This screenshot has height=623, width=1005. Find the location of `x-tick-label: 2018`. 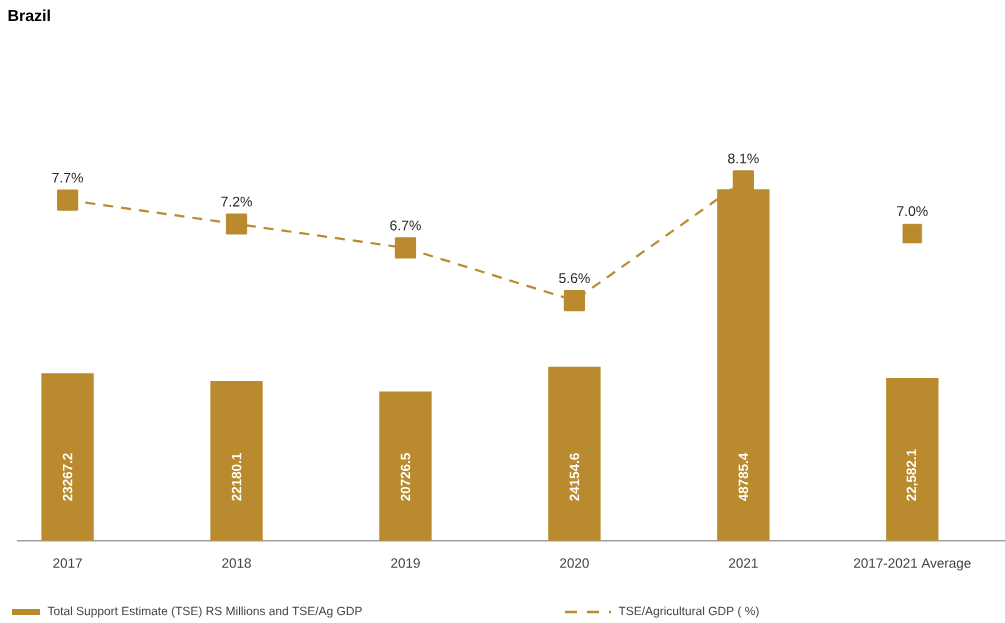

x-tick-label: 2018 is located at coordinates (236, 563).